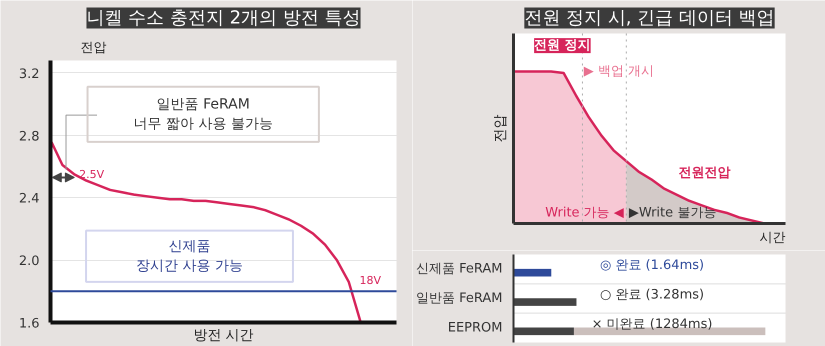  Describe the element at coordinates (475, 328) in the screenshot. I see `y-tick-label: EEPROM` at that location.